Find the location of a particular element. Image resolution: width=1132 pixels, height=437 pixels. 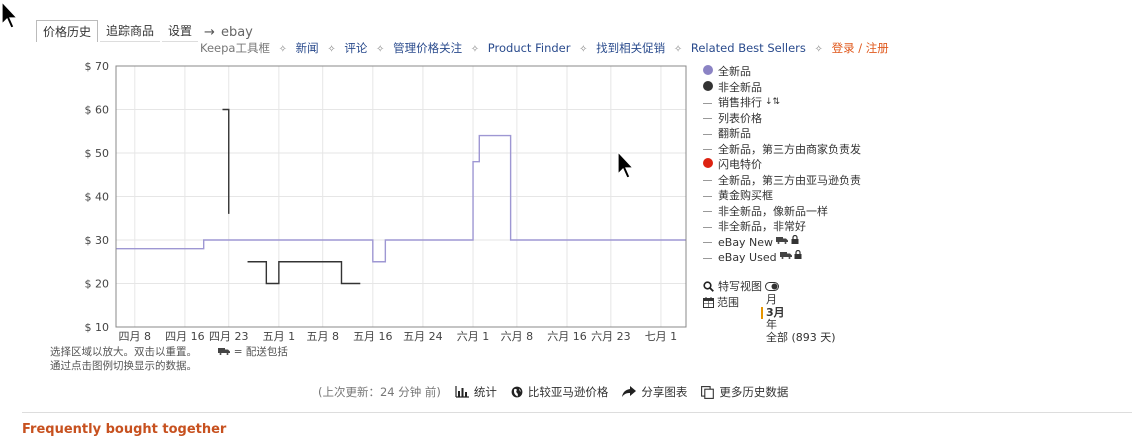

y-tick-label: $ 30 is located at coordinates (97, 240).